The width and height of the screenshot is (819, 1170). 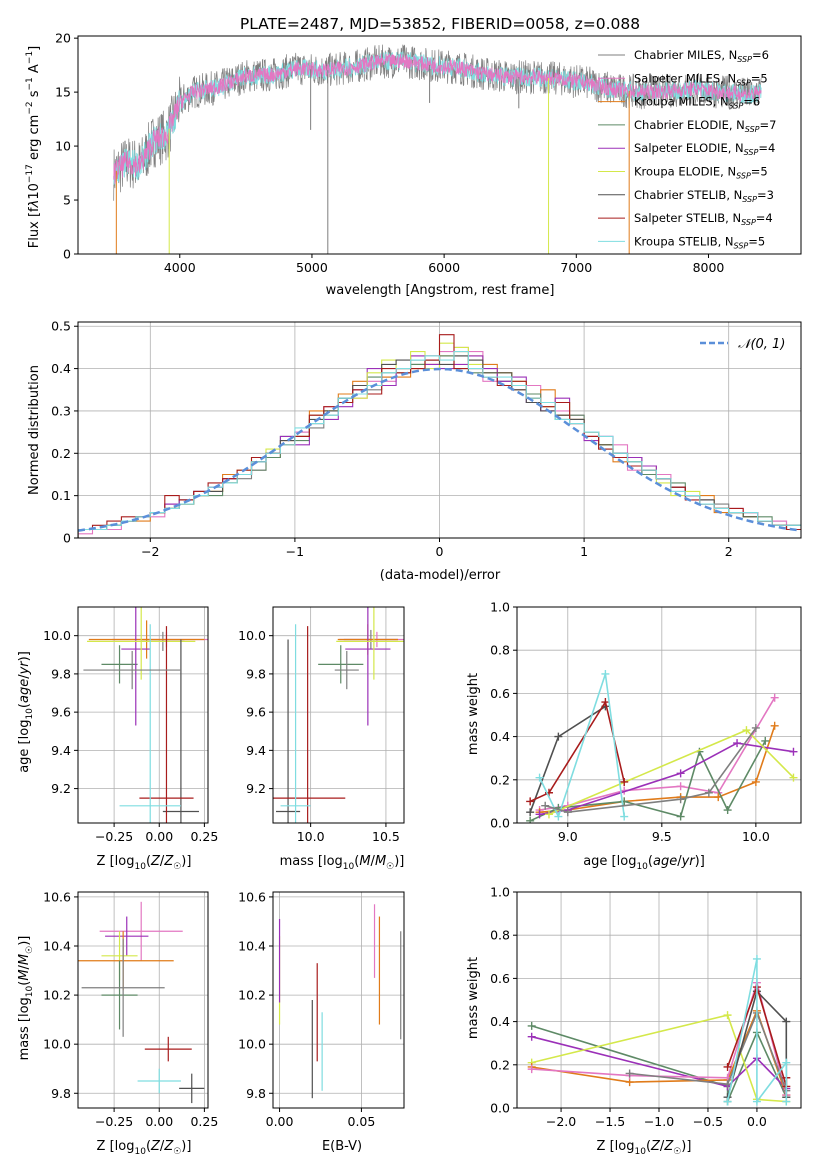 I want to click on mass-vs-Z-ytick-label-4: 10.6, so click(x=57, y=896).